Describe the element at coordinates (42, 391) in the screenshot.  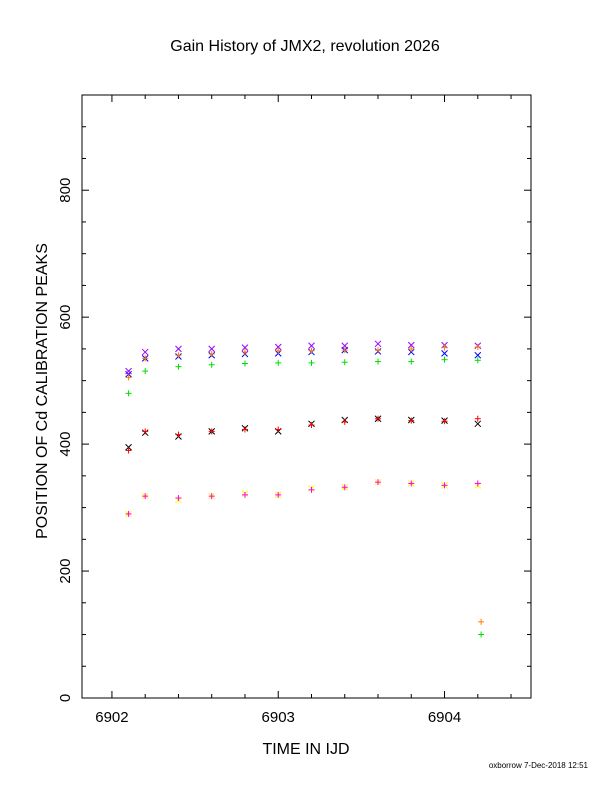
I see `y-axis-label: POSITION OF Cd CALIBRATION PEAKS` at that location.